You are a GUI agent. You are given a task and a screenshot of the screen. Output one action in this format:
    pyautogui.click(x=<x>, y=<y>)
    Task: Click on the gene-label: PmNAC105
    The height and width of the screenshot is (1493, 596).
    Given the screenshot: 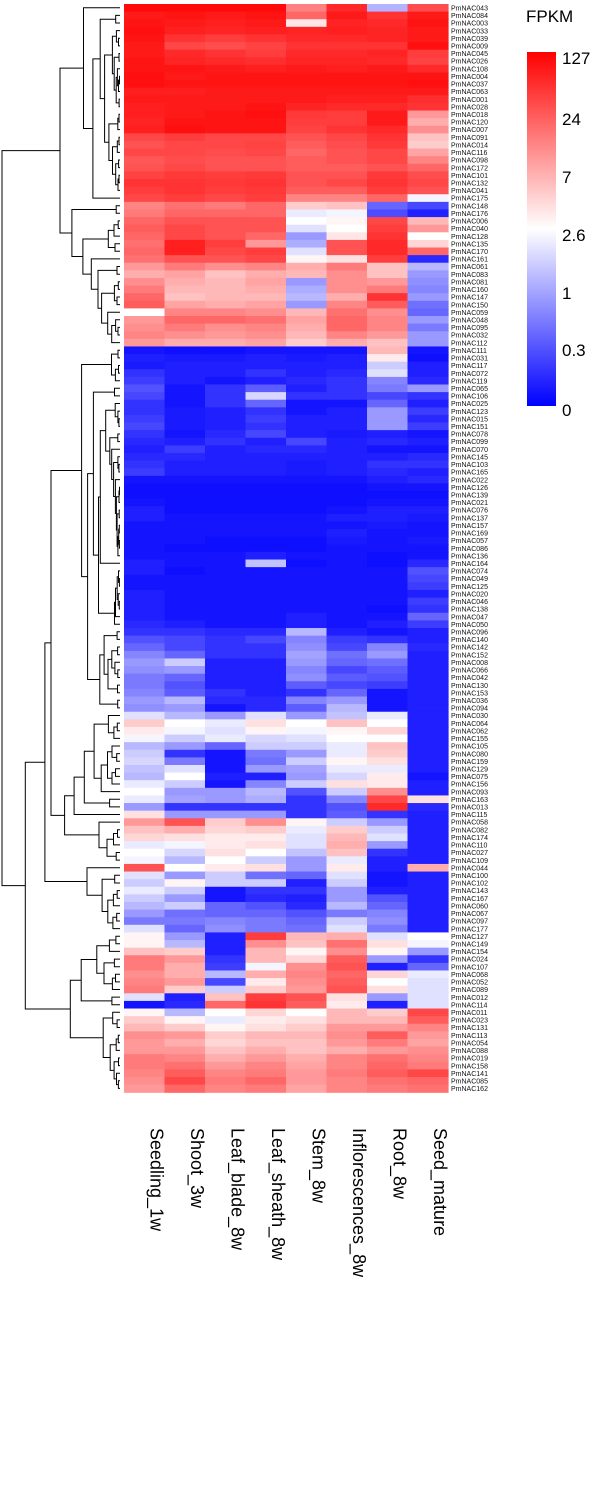 What is the action you would take?
    pyautogui.click(x=469, y=747)
    